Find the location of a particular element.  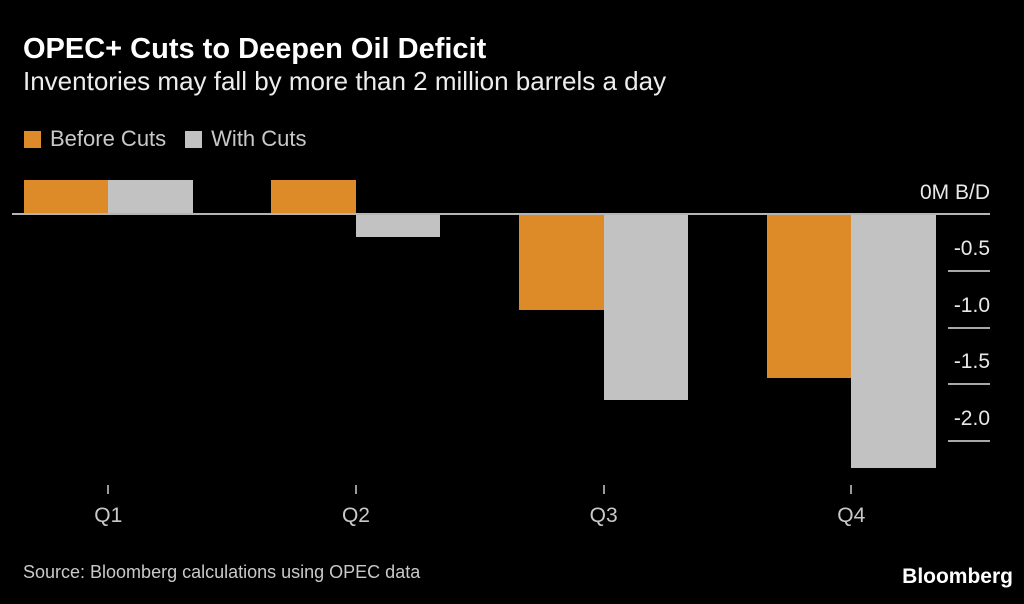

legend: Before Cuts With Cuts is located at coordinates (165, 139).